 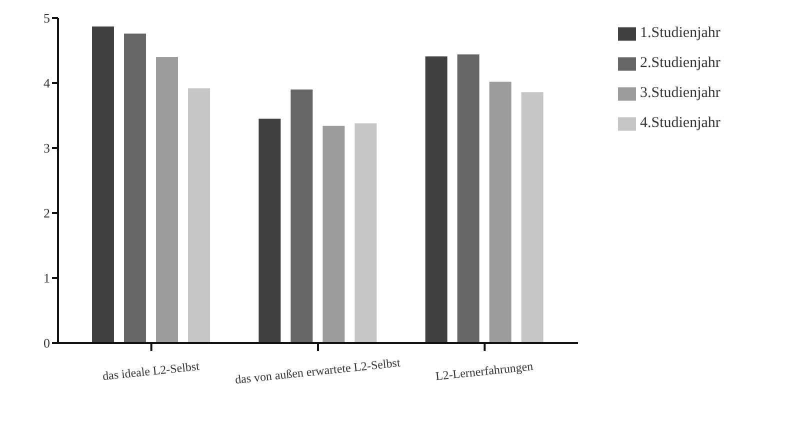 What do you see at coordinates (680, 63) in the screenshot?
I see `legend-label: 2.Studienjahr` at bounding box center [680, 63].